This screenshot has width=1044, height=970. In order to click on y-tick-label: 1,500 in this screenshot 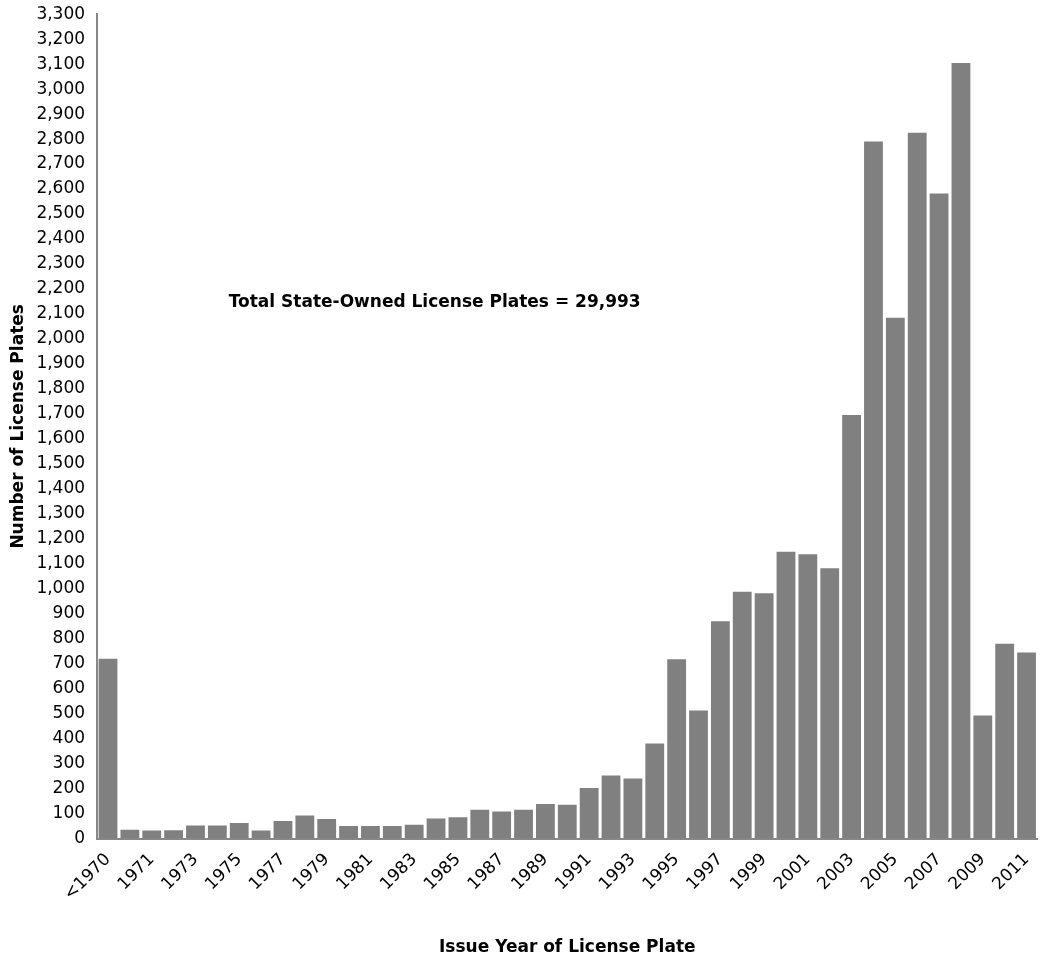, I will do `click(61, 462)`.